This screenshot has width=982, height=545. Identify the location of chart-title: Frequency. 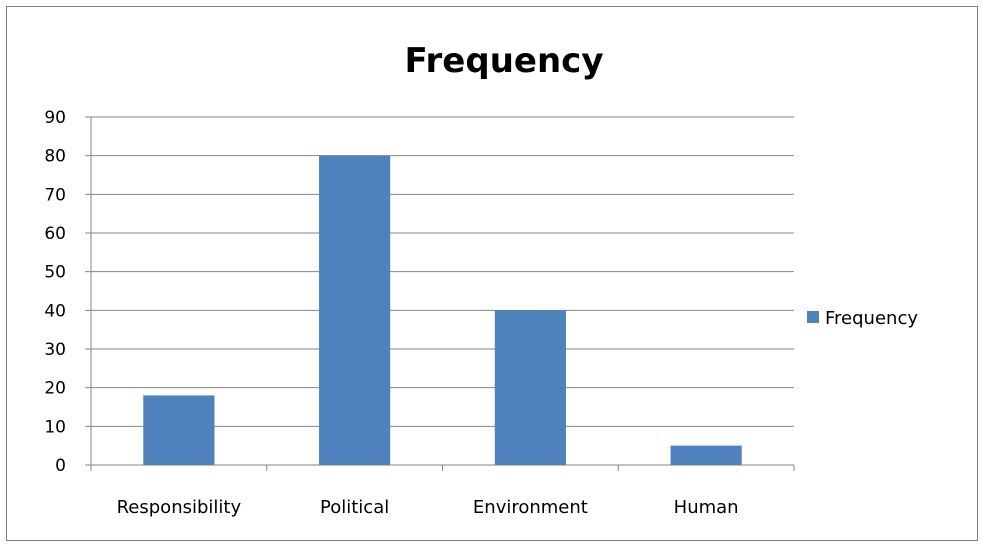
(503, 61).